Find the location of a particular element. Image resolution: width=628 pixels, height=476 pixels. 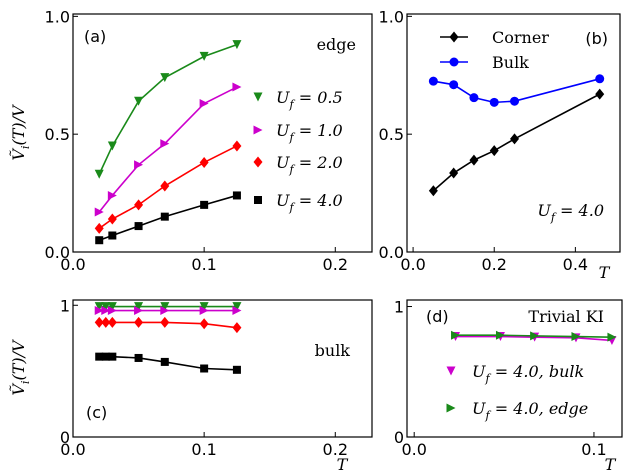

y-tick-label: 0.5 is located at coordinates (57, 134).